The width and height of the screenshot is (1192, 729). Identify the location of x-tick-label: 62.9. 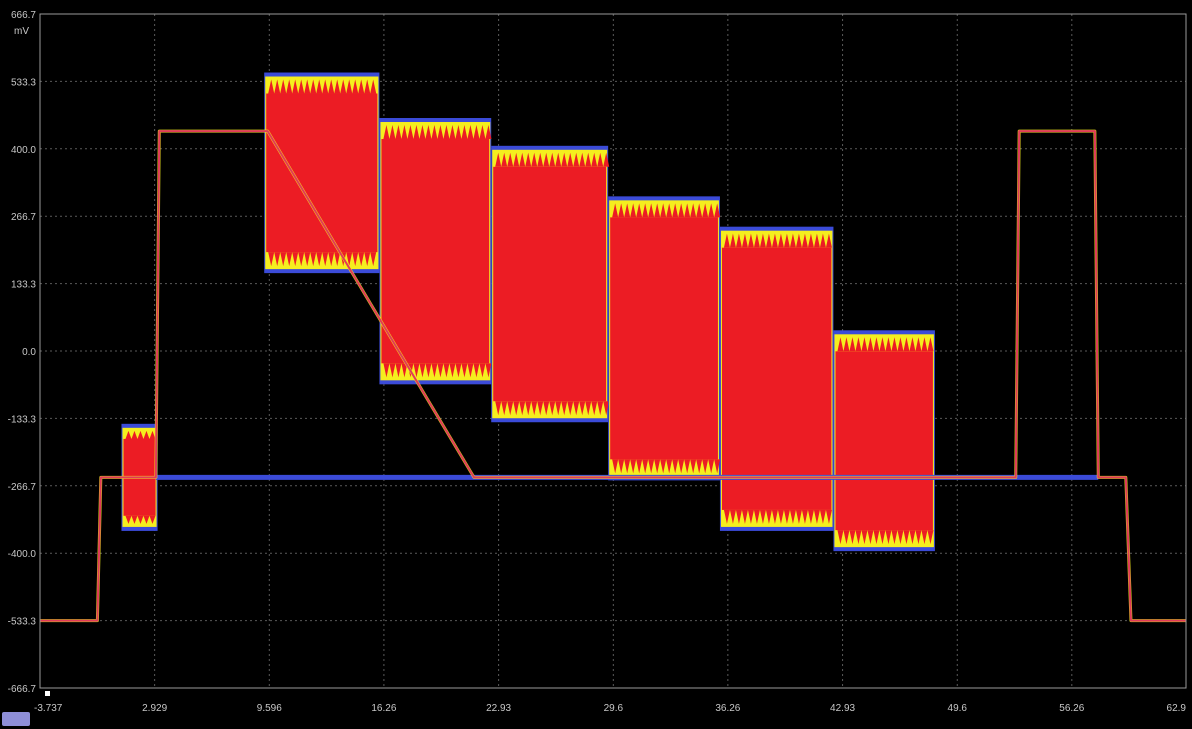
(1177, 708).